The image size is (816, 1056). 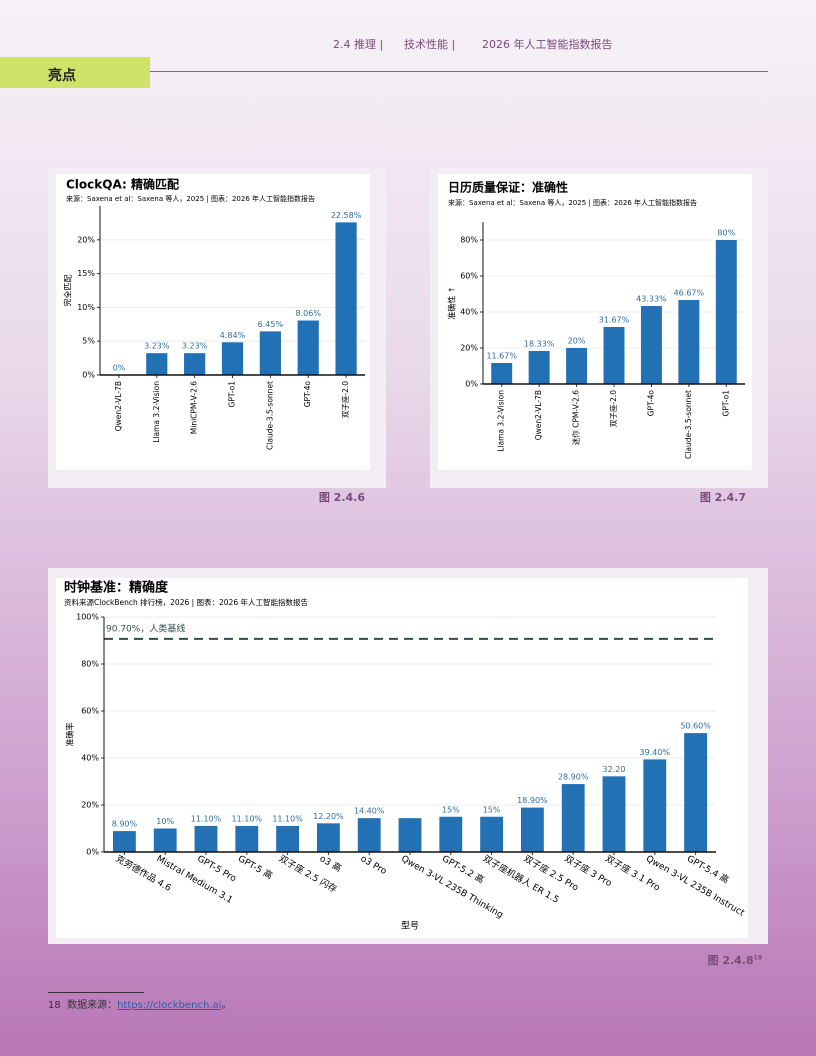 What do you see at coordinates (410, 926) in the screenshot?
I see `x-axis-label: 型号` at bounding box center [410, 926].